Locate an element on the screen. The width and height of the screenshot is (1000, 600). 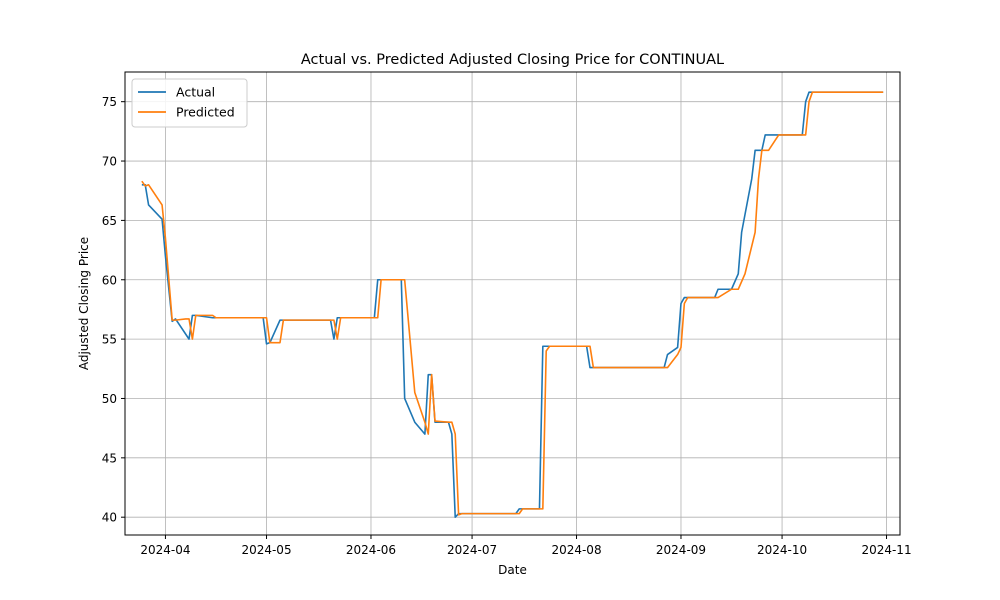
x-axis-label: Date is located at coordinates (512, 570).